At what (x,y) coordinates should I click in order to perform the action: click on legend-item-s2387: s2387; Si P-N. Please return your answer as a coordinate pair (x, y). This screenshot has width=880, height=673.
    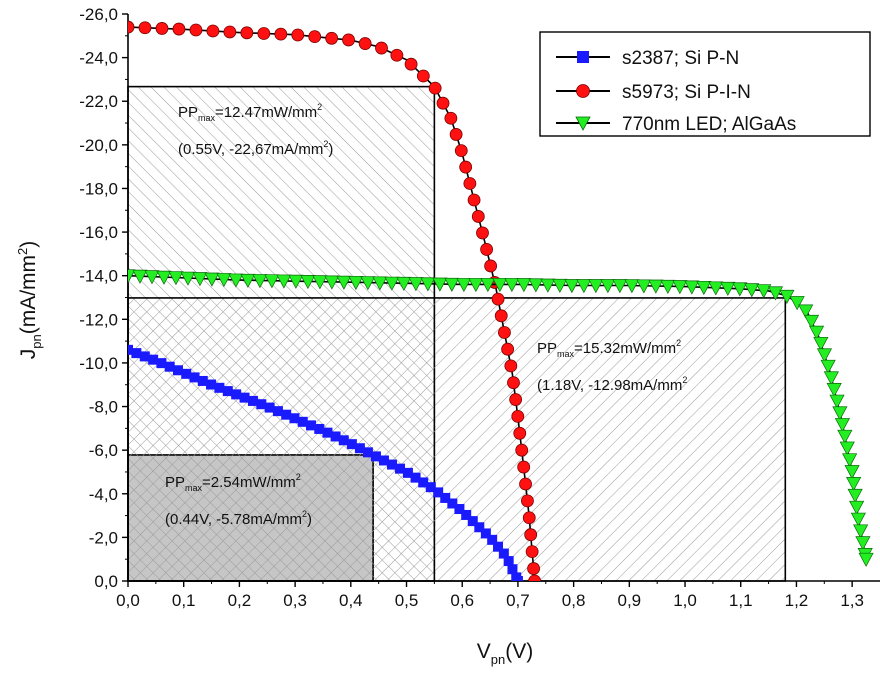
    Looking at the image, I should click on (647, 58).